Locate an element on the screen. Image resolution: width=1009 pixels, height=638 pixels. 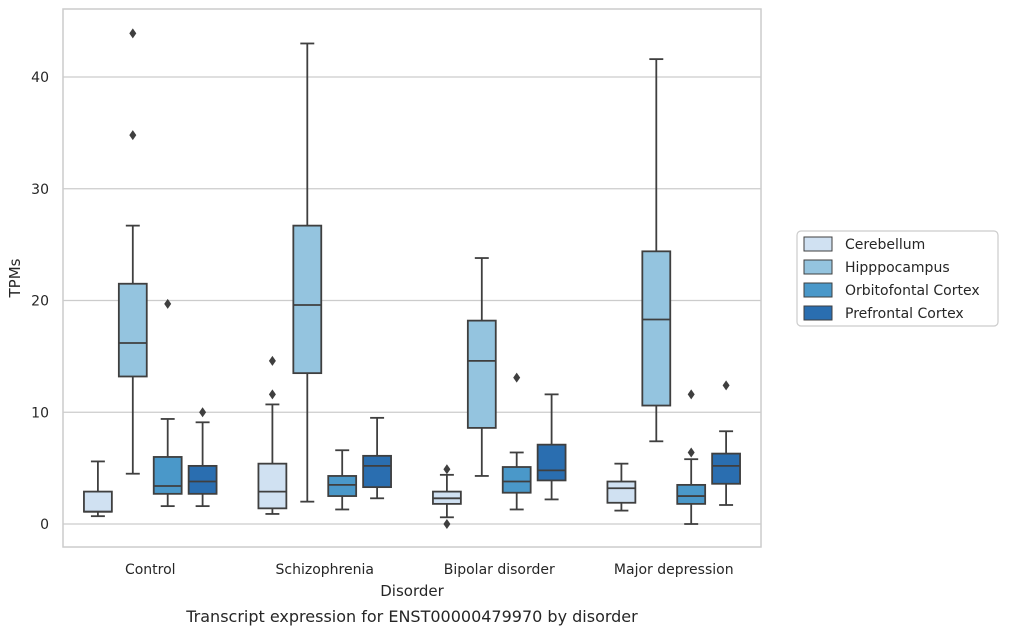
legend-frame is located at coordinates (897, 278).